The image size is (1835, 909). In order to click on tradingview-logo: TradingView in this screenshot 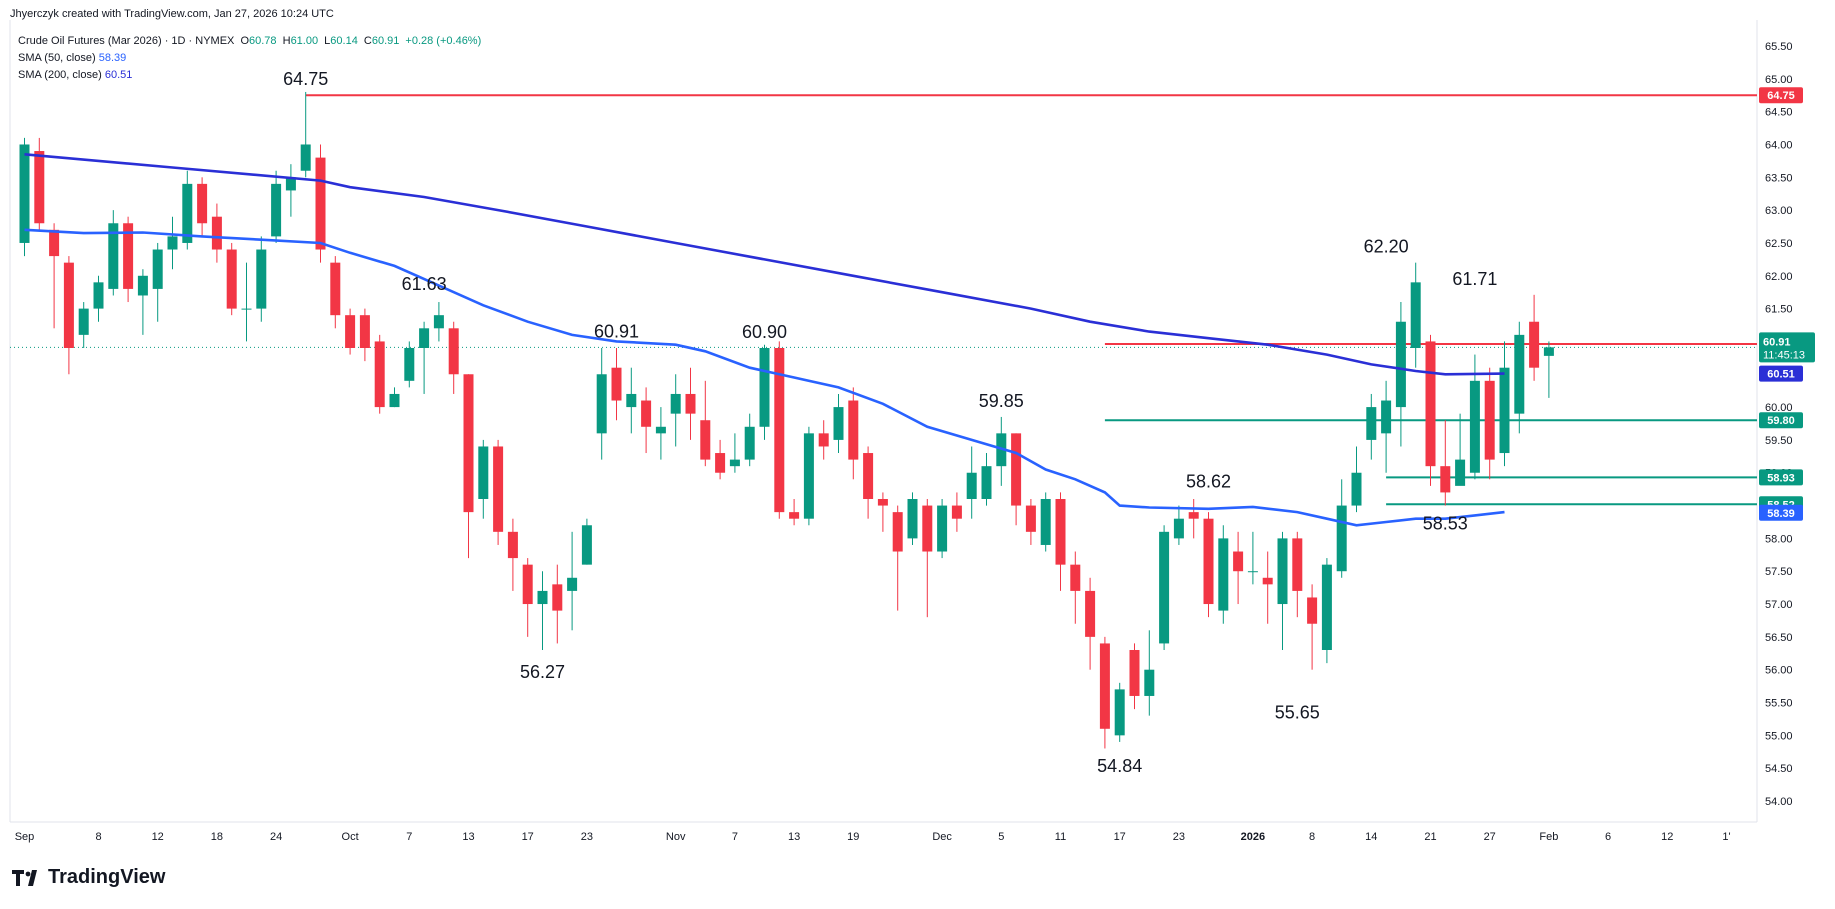, I will do `click(88, 877)`.